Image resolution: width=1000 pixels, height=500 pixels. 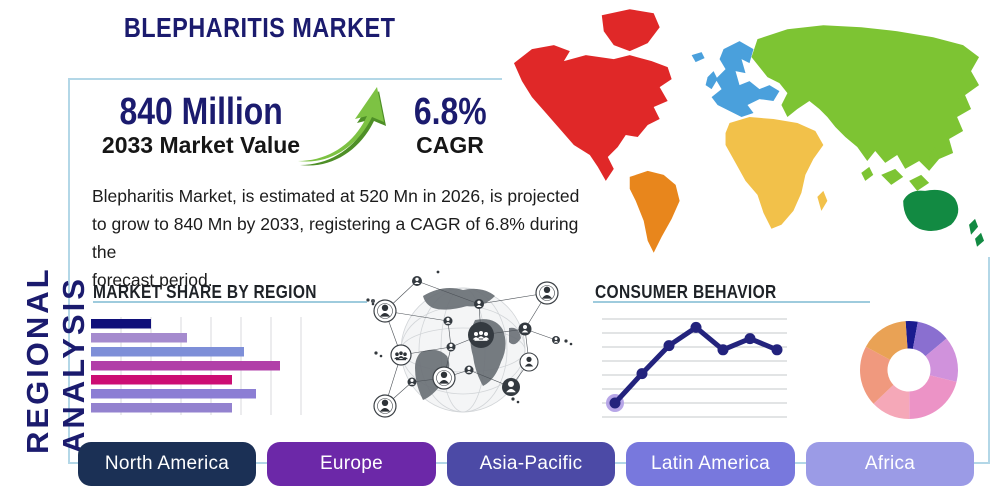 What do you see at coordinates (654, 211) in the screenshot?
I see `continent-south-america` at bounding box center [654, 211].